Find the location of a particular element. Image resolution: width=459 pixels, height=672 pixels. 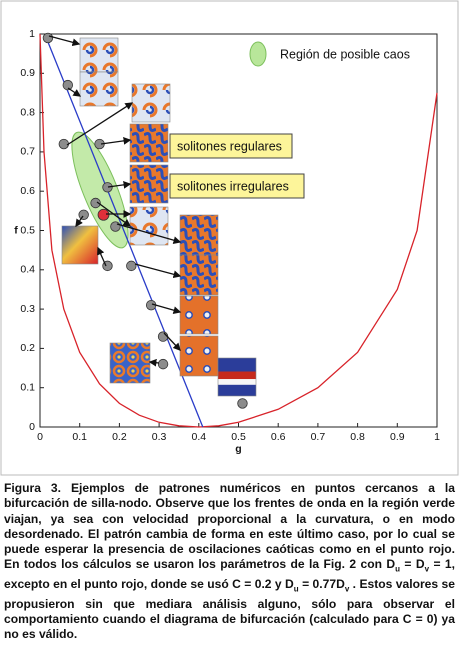

y-axis-label: f is located at coordinates (16, 230).